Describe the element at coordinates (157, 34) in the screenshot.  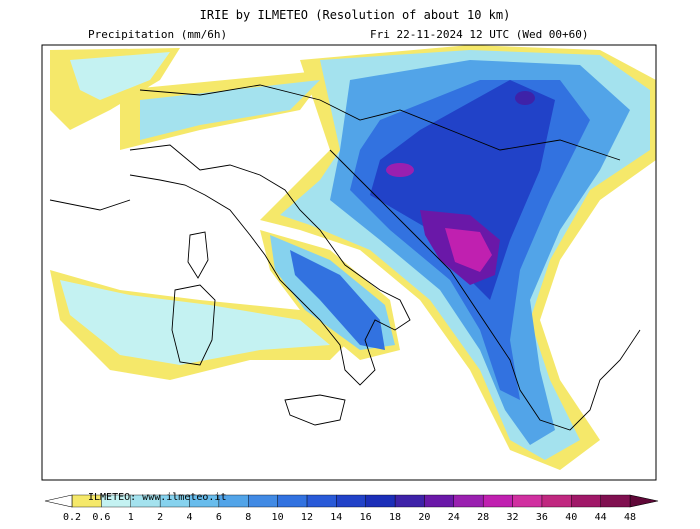
I see `variable-label: Precipitation (mm/6h)` at that location.